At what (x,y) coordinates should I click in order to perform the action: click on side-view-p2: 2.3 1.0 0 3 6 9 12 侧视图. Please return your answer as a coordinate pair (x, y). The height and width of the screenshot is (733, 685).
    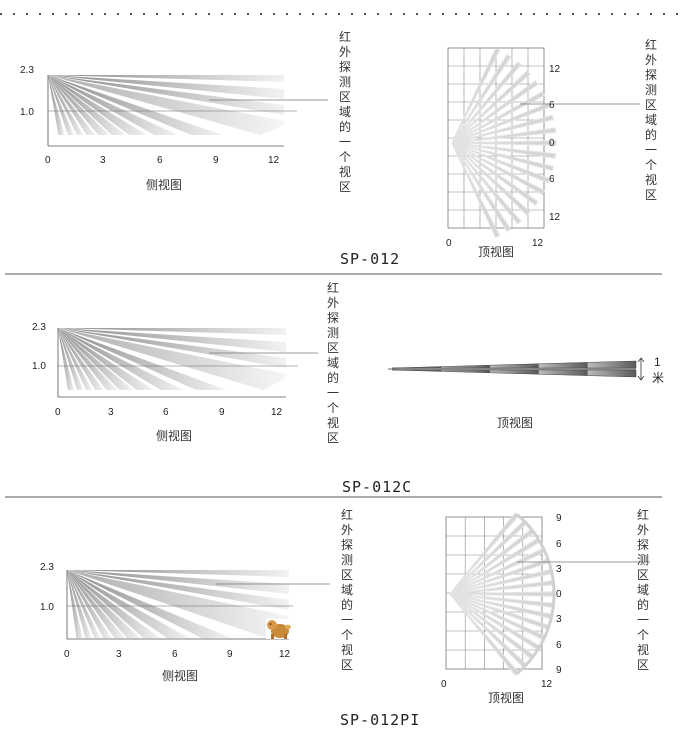
    Looking at the image, I should click on (175, 382).